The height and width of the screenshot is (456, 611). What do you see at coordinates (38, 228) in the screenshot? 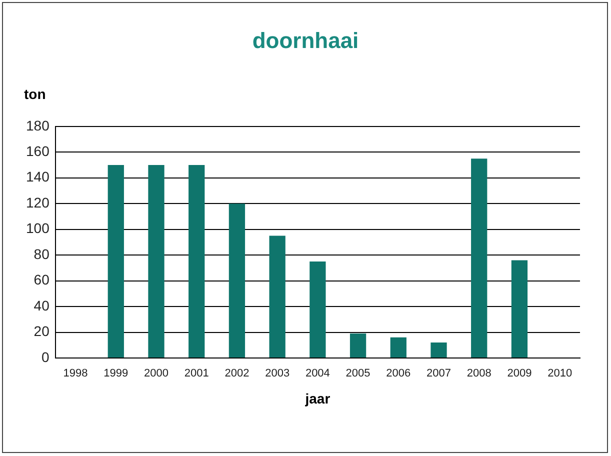
I see `y-tick-label: 100` at bounding box center [38, 228].